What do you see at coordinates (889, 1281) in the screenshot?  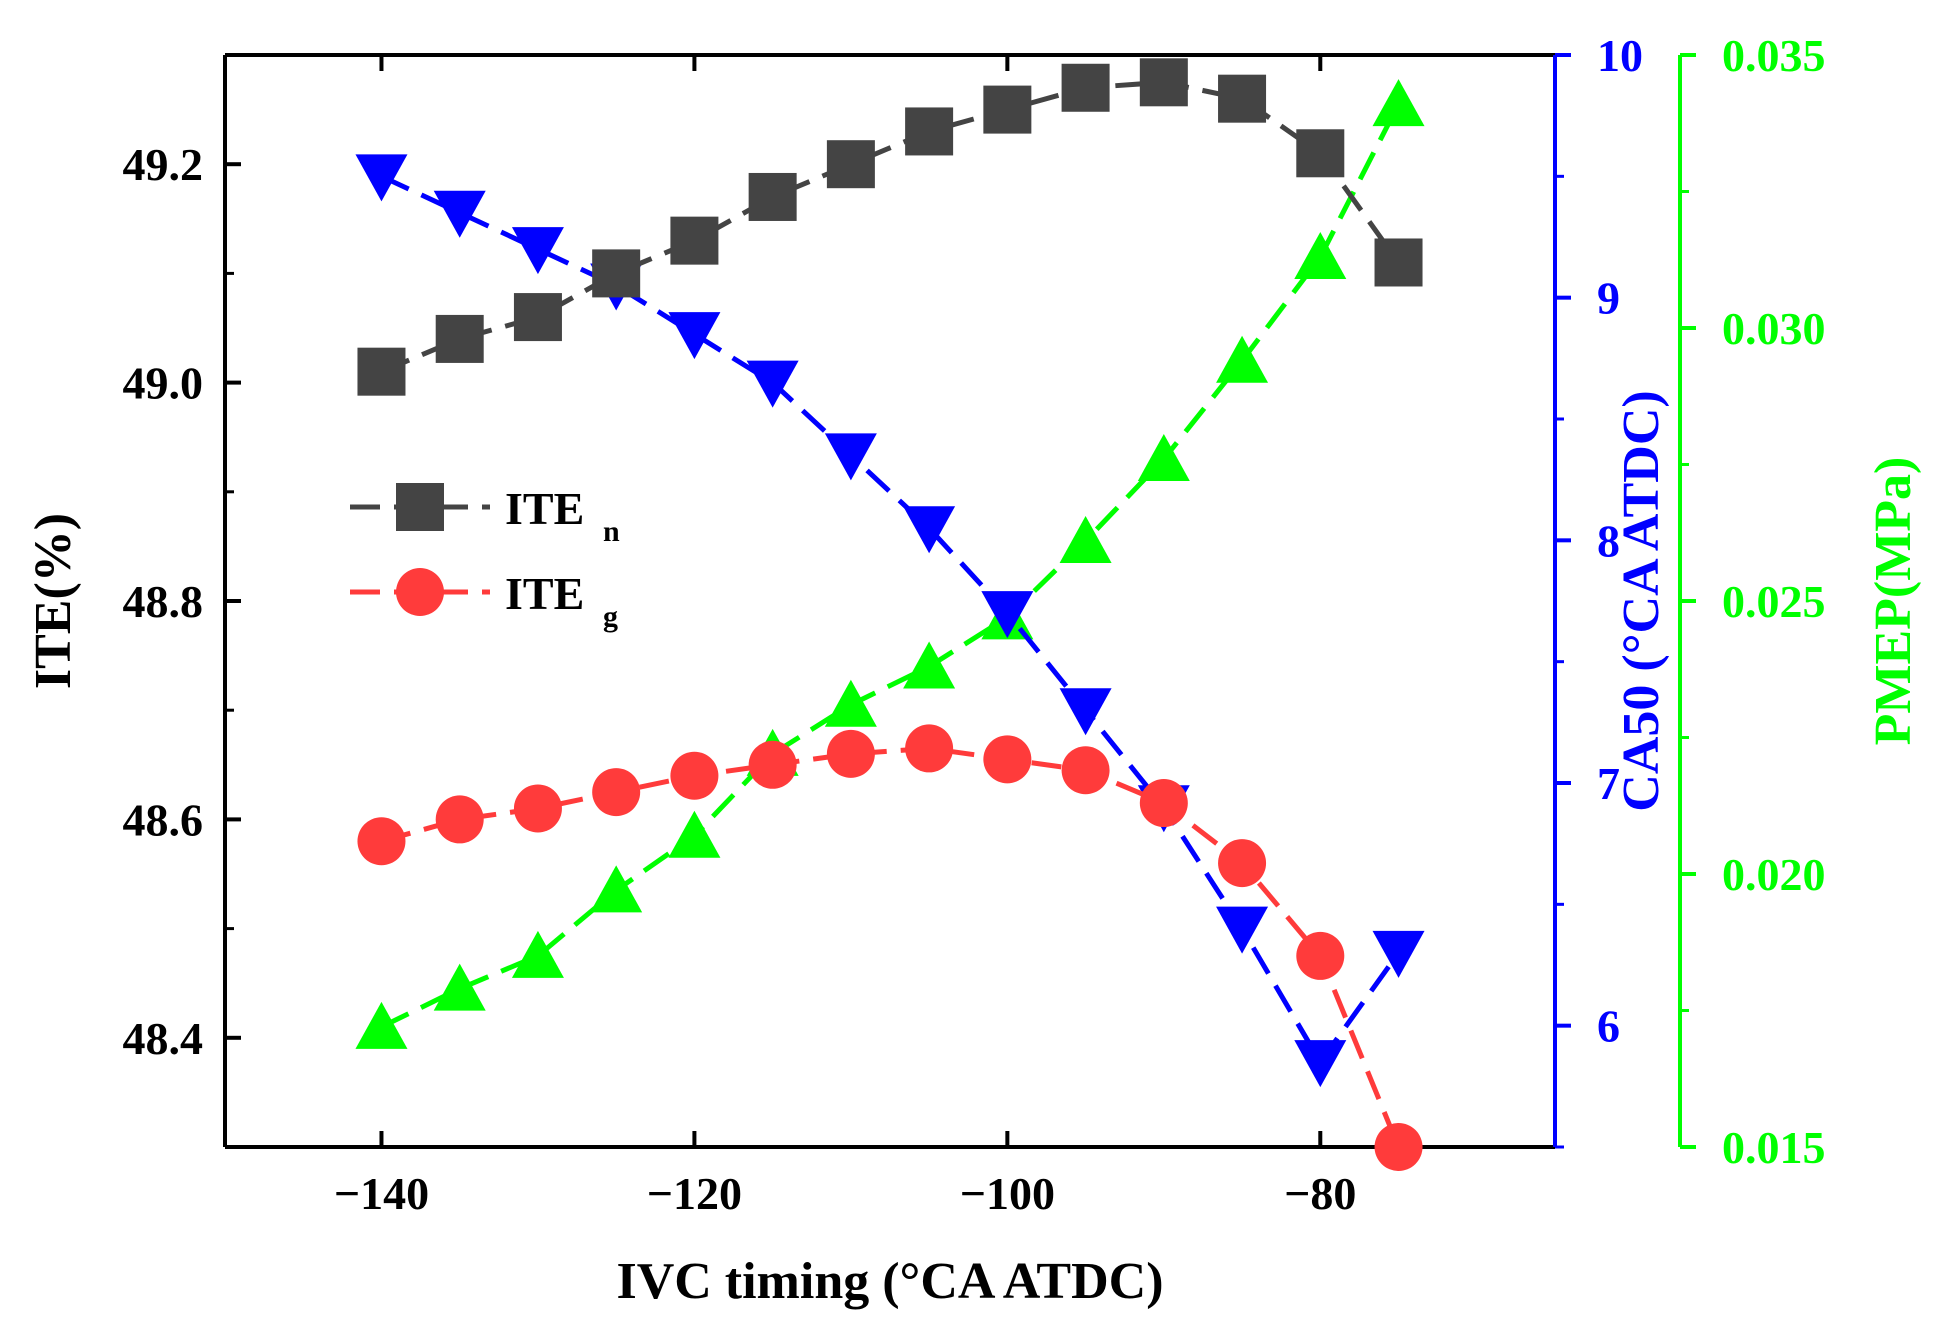 I see `x-axis-title: IVC timing (°CA ATDC)` at bounding box center [889, 1281].